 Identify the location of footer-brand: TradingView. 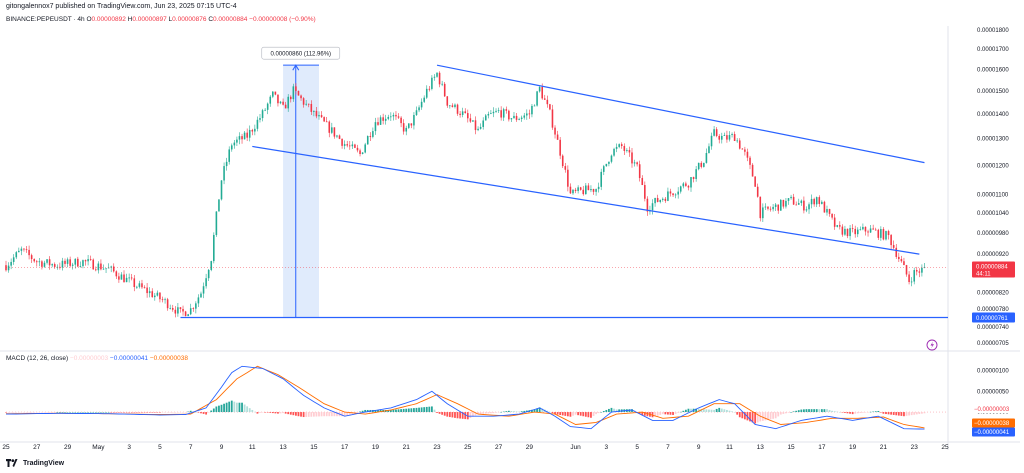
(35, 463).